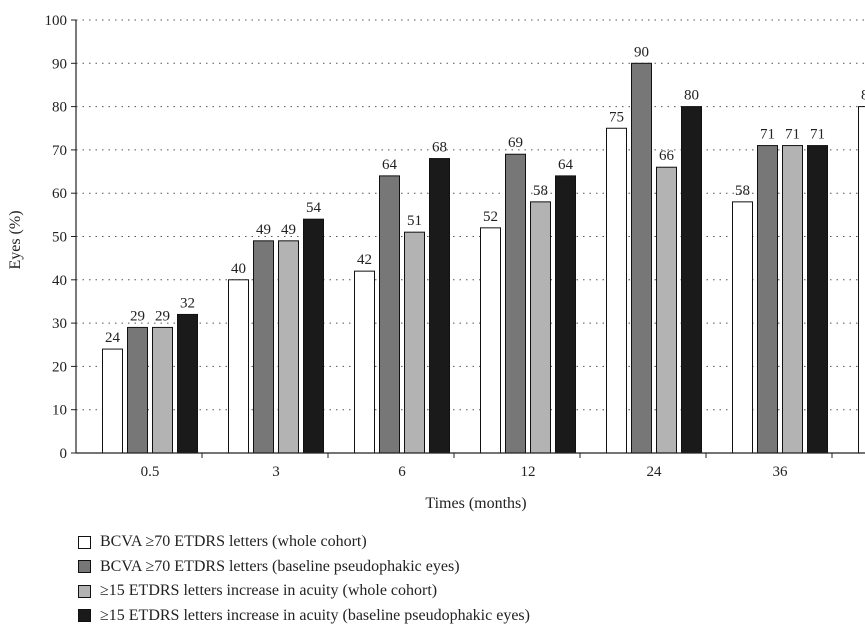  I want to click on y-tick-label: 100, so click(56, 21).